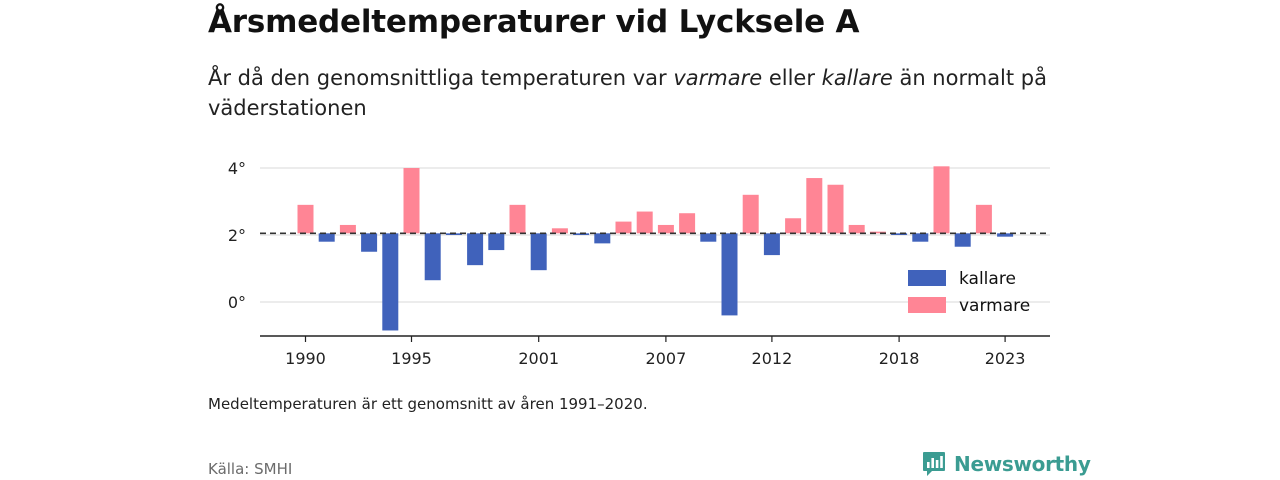  What do you see at coordinates (453, 234) in the screenshot?
I see `bar-1997` at bounding box center [453, 234].